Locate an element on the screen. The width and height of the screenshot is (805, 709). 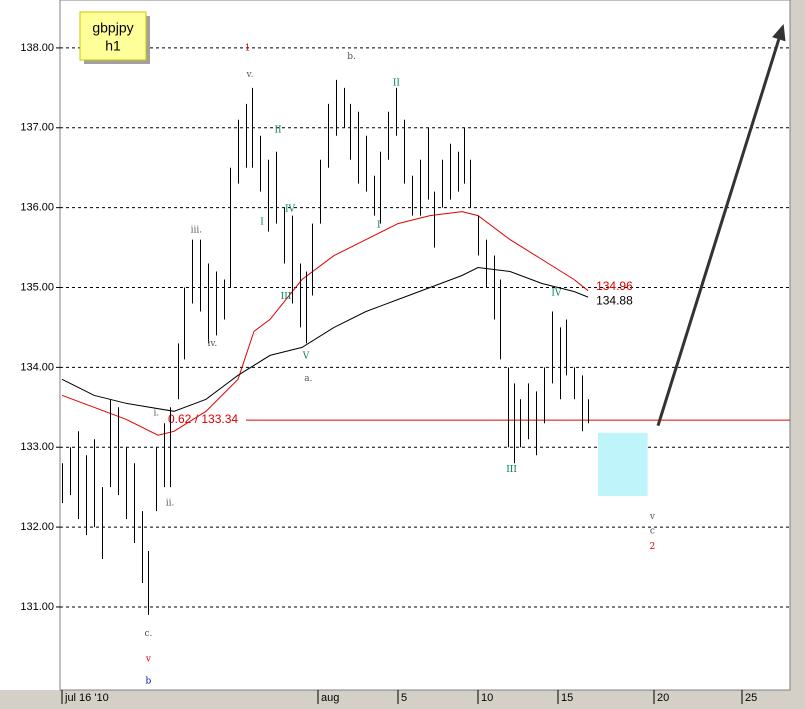
wave-label: c is located at coordinates (652, 532).